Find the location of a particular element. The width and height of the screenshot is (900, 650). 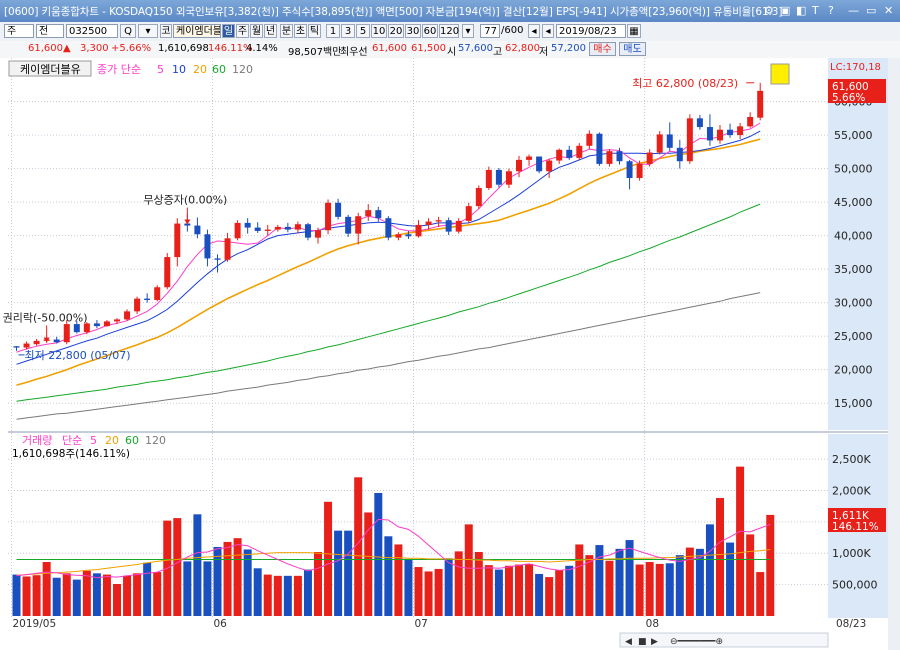

price-legend-ma20: 20 is located at coordinates (200, 69).